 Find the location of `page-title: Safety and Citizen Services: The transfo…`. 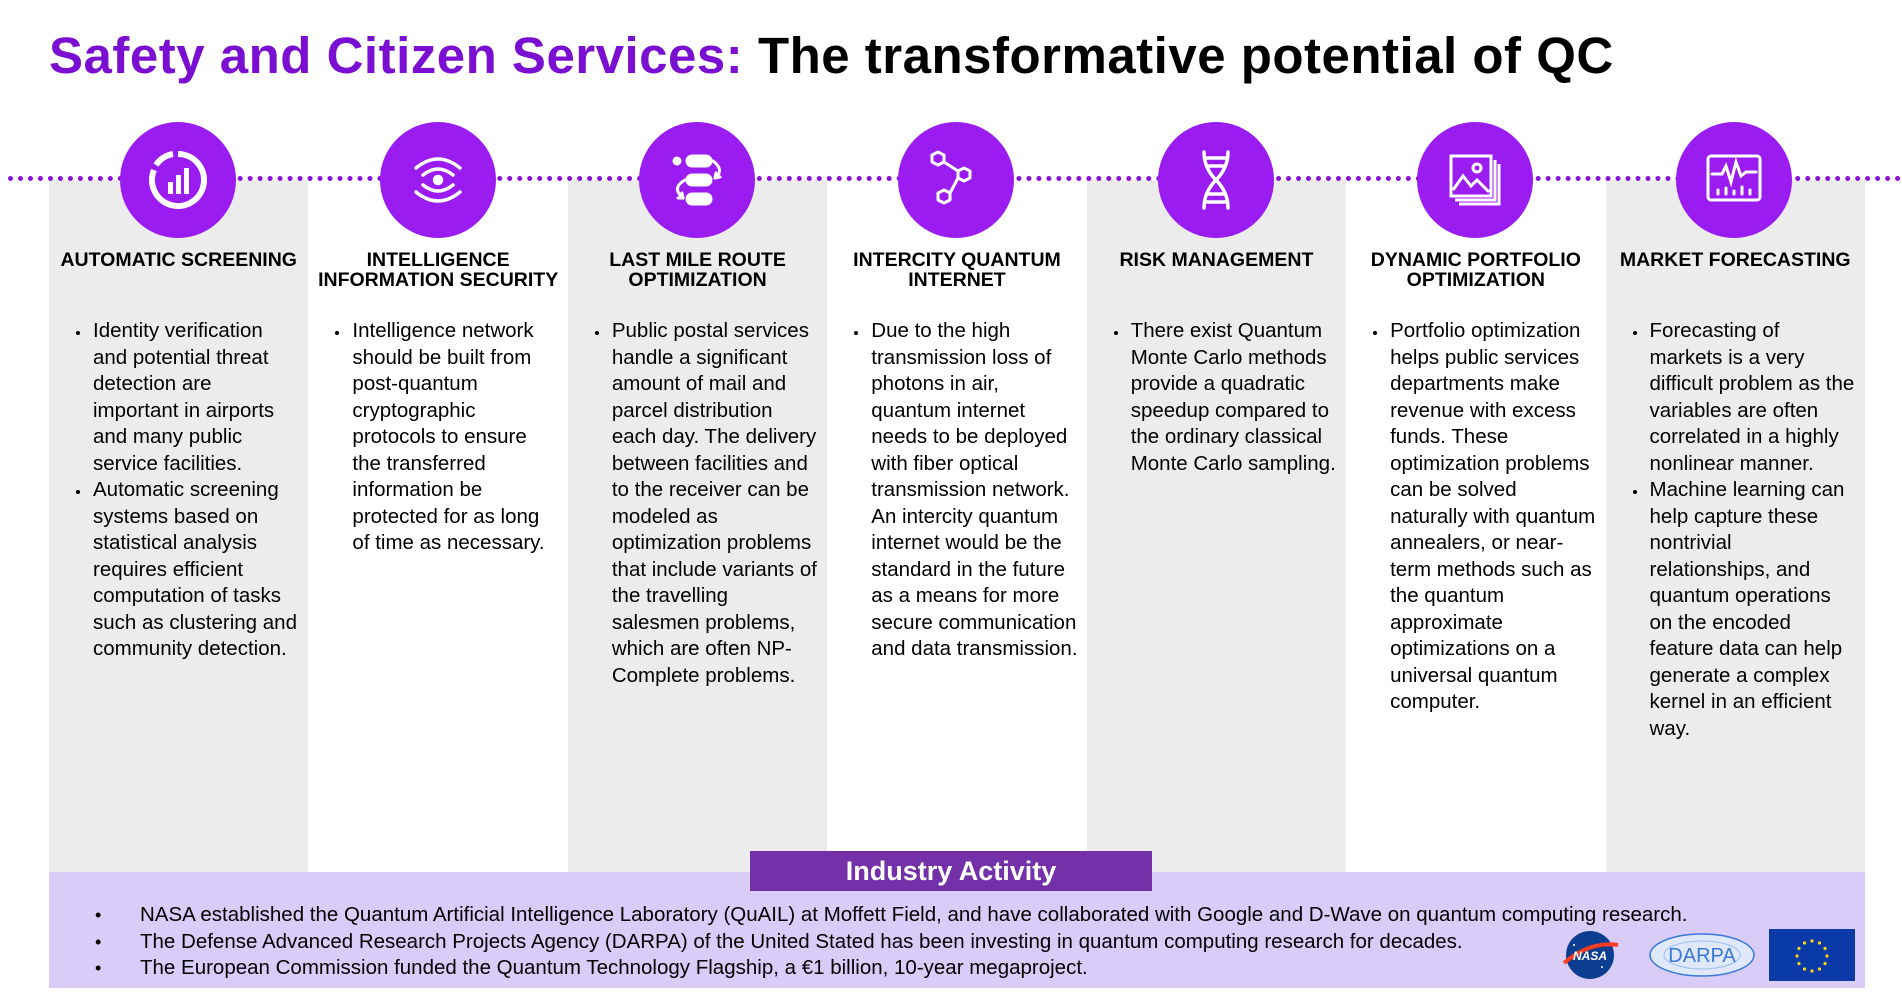

page-title: Safety and Citizen Services: The transfo… is located at coordinates (831, 55).